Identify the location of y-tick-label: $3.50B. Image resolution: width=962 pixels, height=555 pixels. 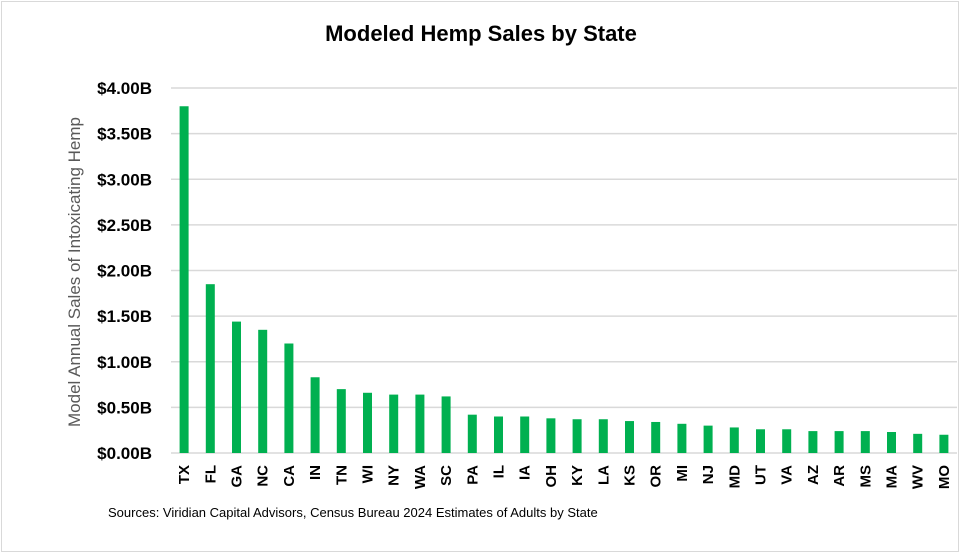
(124, 134).